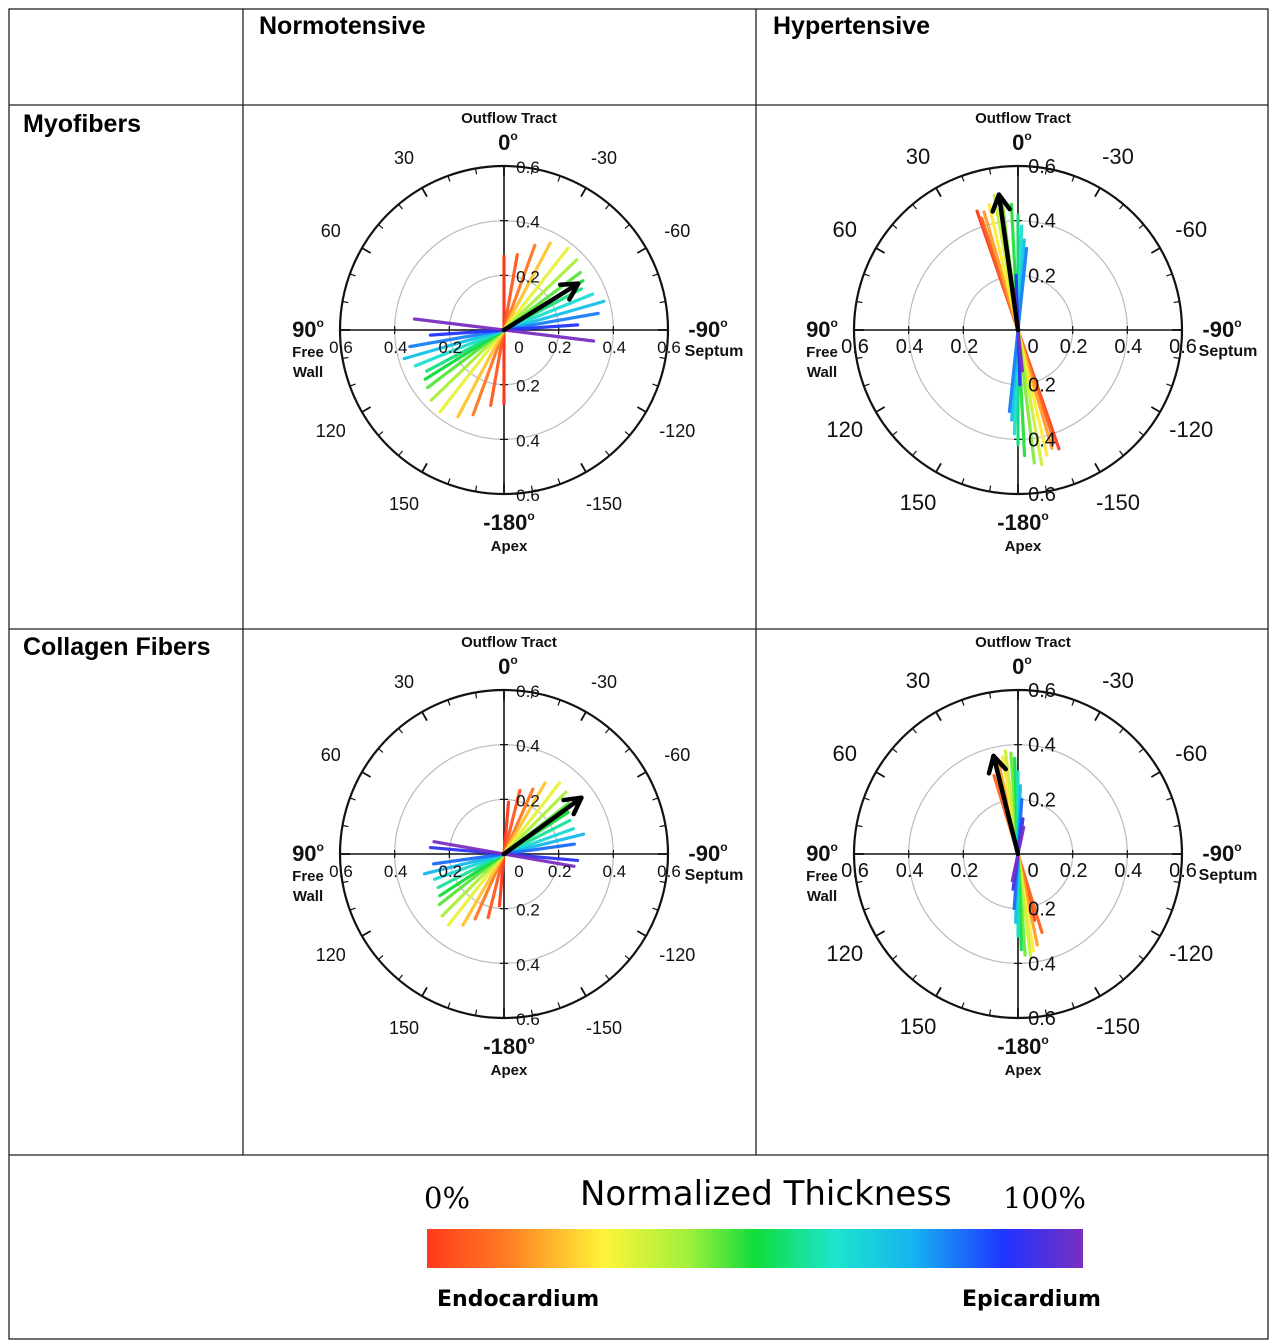 The width and height of the screenshot is (1274, 1343). Describe the element at coordinates (1042, 276) in the screenshot. I see `radial-label-top: 0.2` at that location.